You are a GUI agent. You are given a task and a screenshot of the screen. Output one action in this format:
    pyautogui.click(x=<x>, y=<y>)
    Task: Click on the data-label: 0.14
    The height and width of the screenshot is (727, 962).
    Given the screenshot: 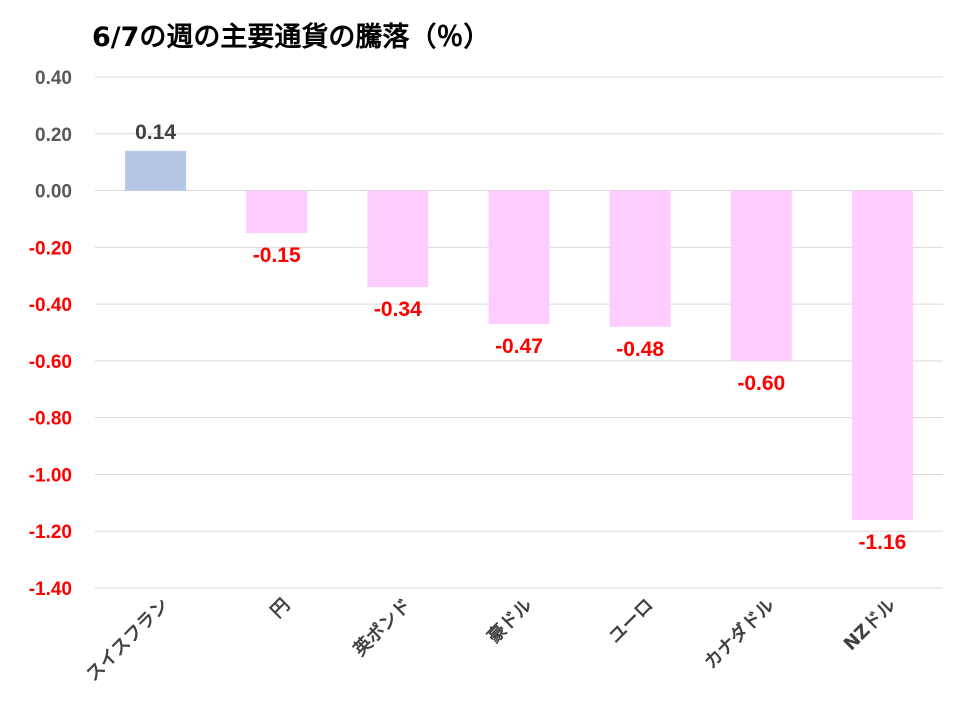 What is the action you would take?
    pyautogui.click(x=155, y=132)
    